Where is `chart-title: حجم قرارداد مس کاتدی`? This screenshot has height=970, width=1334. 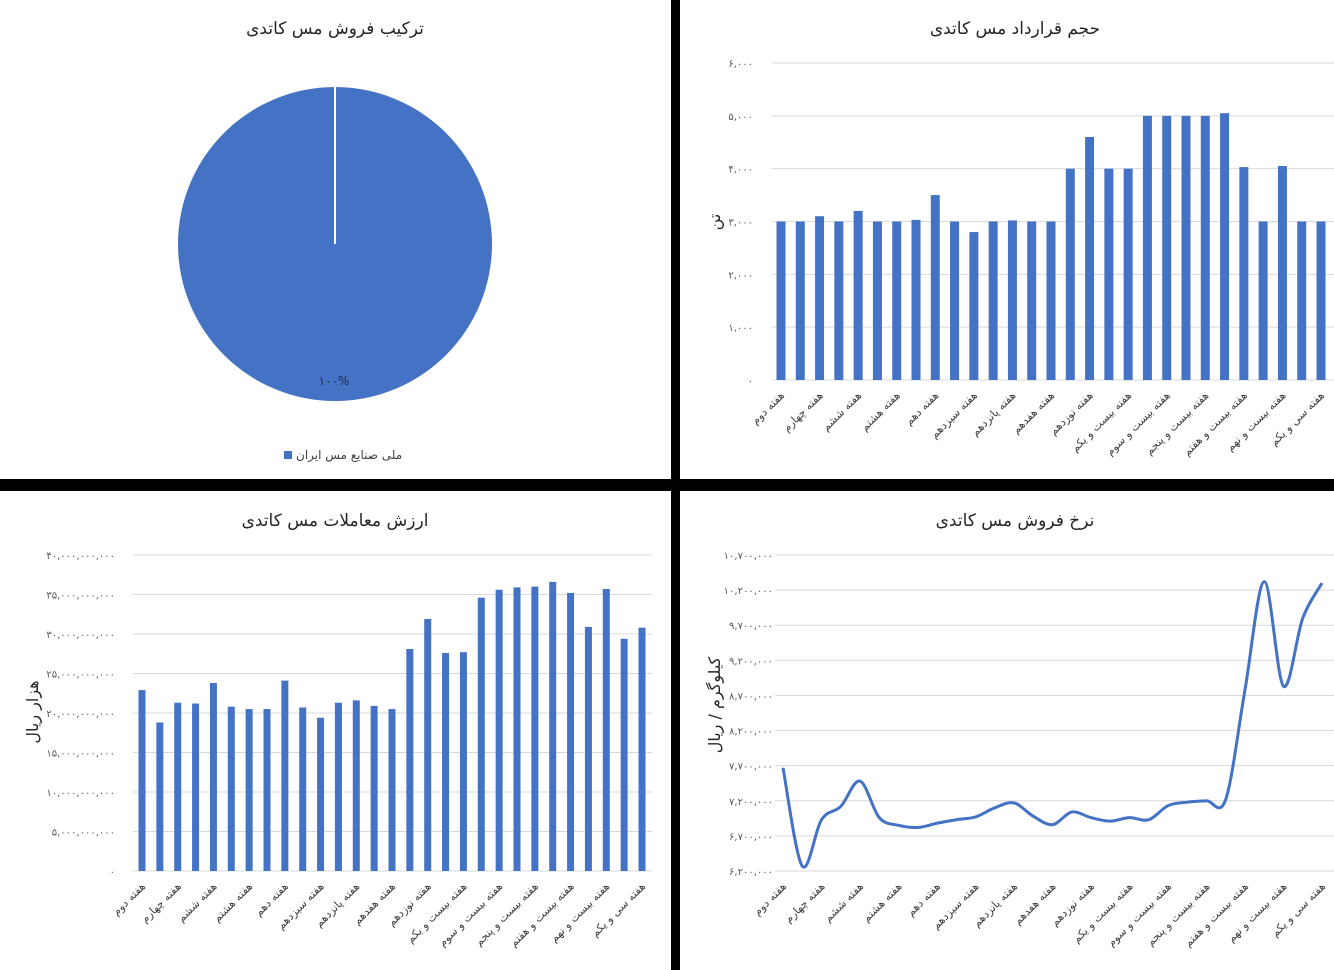 chart-title: حجم قرارداد مس کاتدی is located at coordinates (1015, 29).